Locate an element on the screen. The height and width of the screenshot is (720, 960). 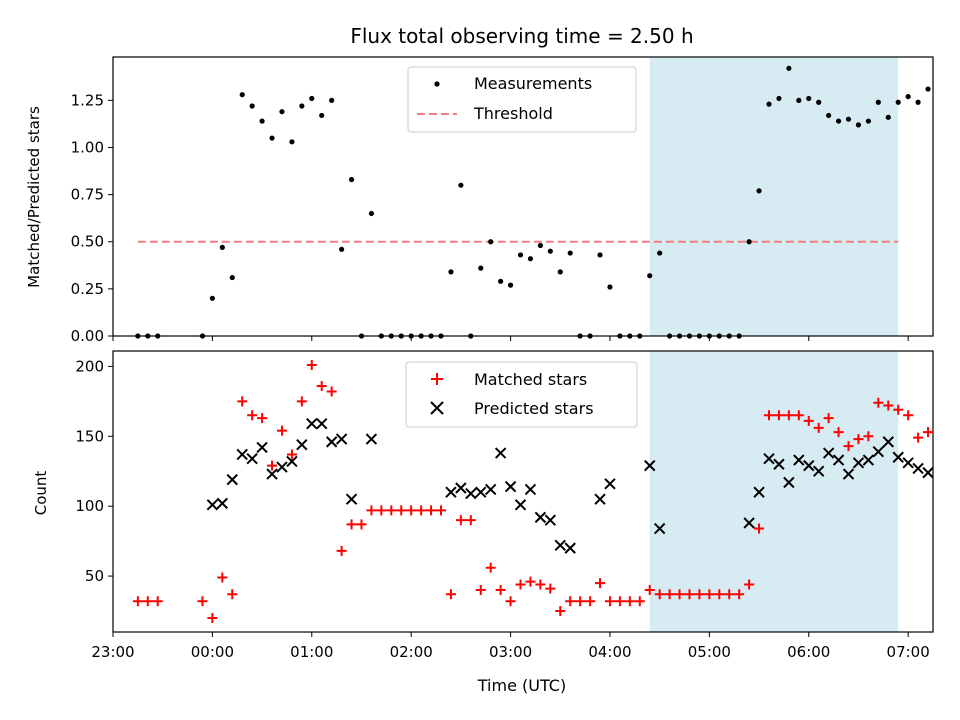
x-tick-label: 05:00 is located at coordinates (709, 652).